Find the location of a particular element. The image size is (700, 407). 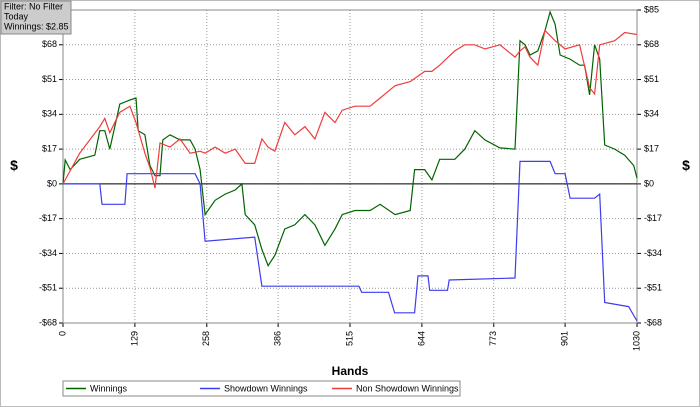

info-text: Filter: No Filter is located at coordinates (33, 6).